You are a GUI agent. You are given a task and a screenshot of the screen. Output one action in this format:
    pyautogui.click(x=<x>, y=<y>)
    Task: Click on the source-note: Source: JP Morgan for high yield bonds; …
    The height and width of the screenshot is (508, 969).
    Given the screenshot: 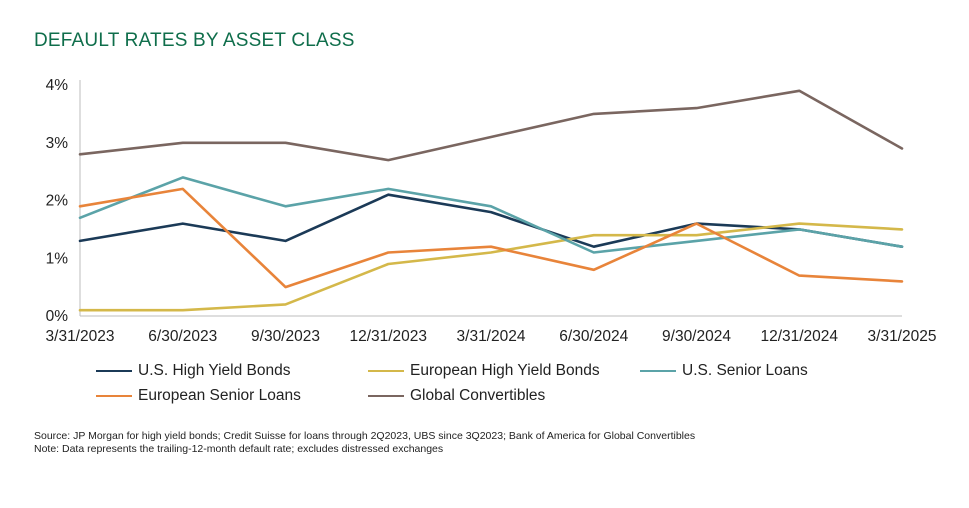 What is the action you would take?
    pyautogui.click(x=365, y=436)
    